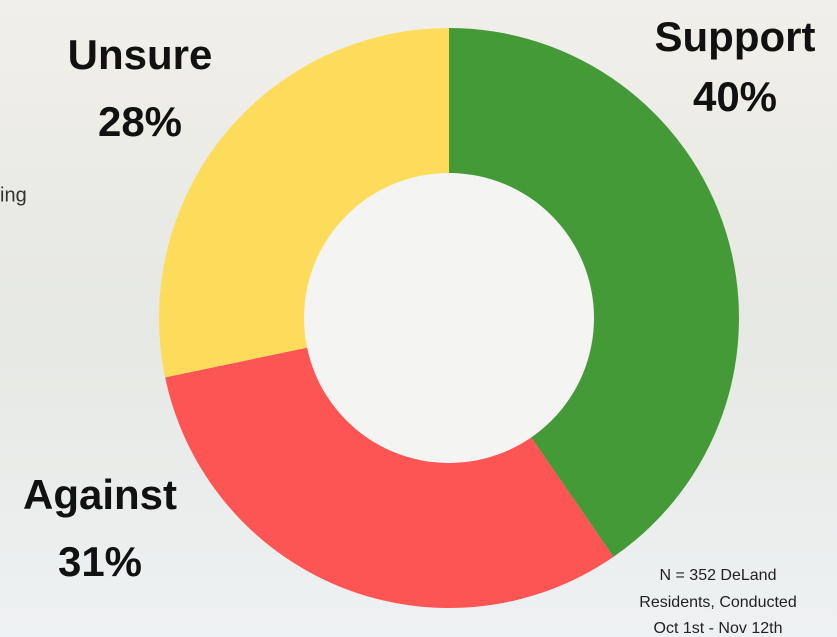 Image resolution: width=837 pixels, height=637 pixels. I want to click on note: N = 352 DeLand, so click(718, 575).